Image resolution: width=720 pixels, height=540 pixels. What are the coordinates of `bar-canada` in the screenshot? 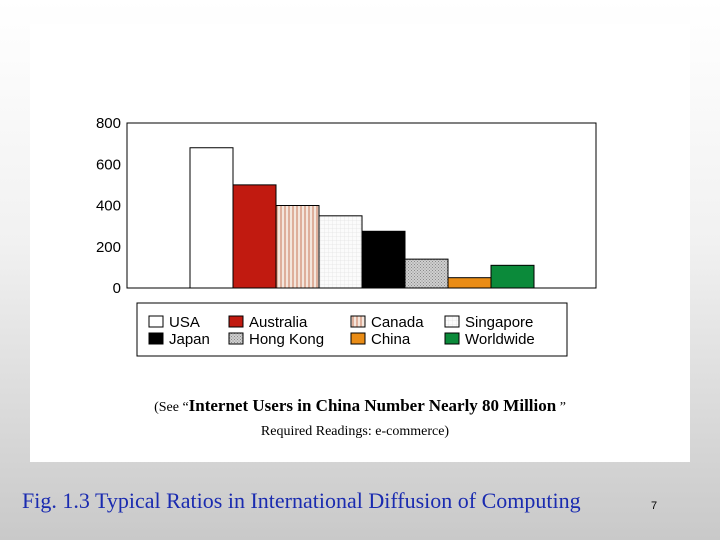 It's located at (297, 247).